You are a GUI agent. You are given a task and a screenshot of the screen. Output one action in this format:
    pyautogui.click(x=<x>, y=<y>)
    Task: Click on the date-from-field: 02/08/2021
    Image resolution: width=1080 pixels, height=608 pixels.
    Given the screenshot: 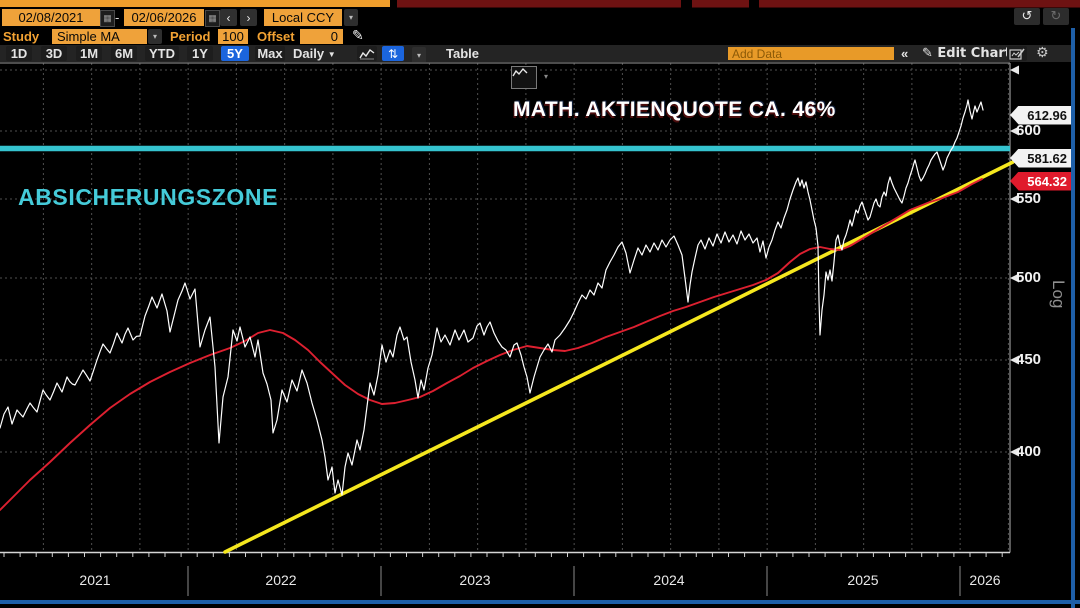 What is the action you would take?
    pyautogui.click(x=51, y=17)
    